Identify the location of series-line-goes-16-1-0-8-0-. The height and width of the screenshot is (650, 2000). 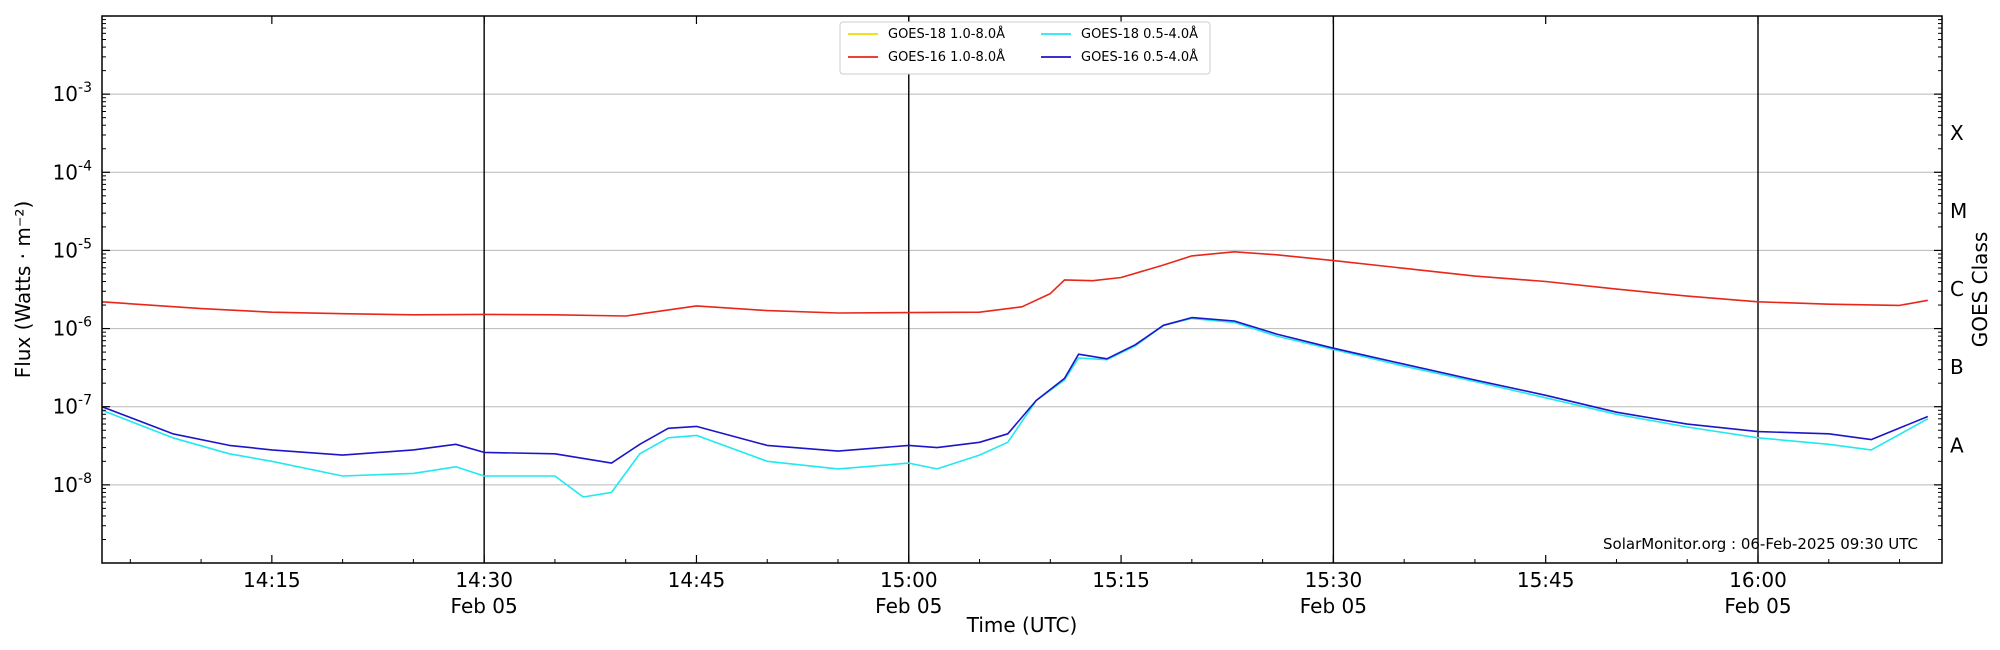
(1014, 284).